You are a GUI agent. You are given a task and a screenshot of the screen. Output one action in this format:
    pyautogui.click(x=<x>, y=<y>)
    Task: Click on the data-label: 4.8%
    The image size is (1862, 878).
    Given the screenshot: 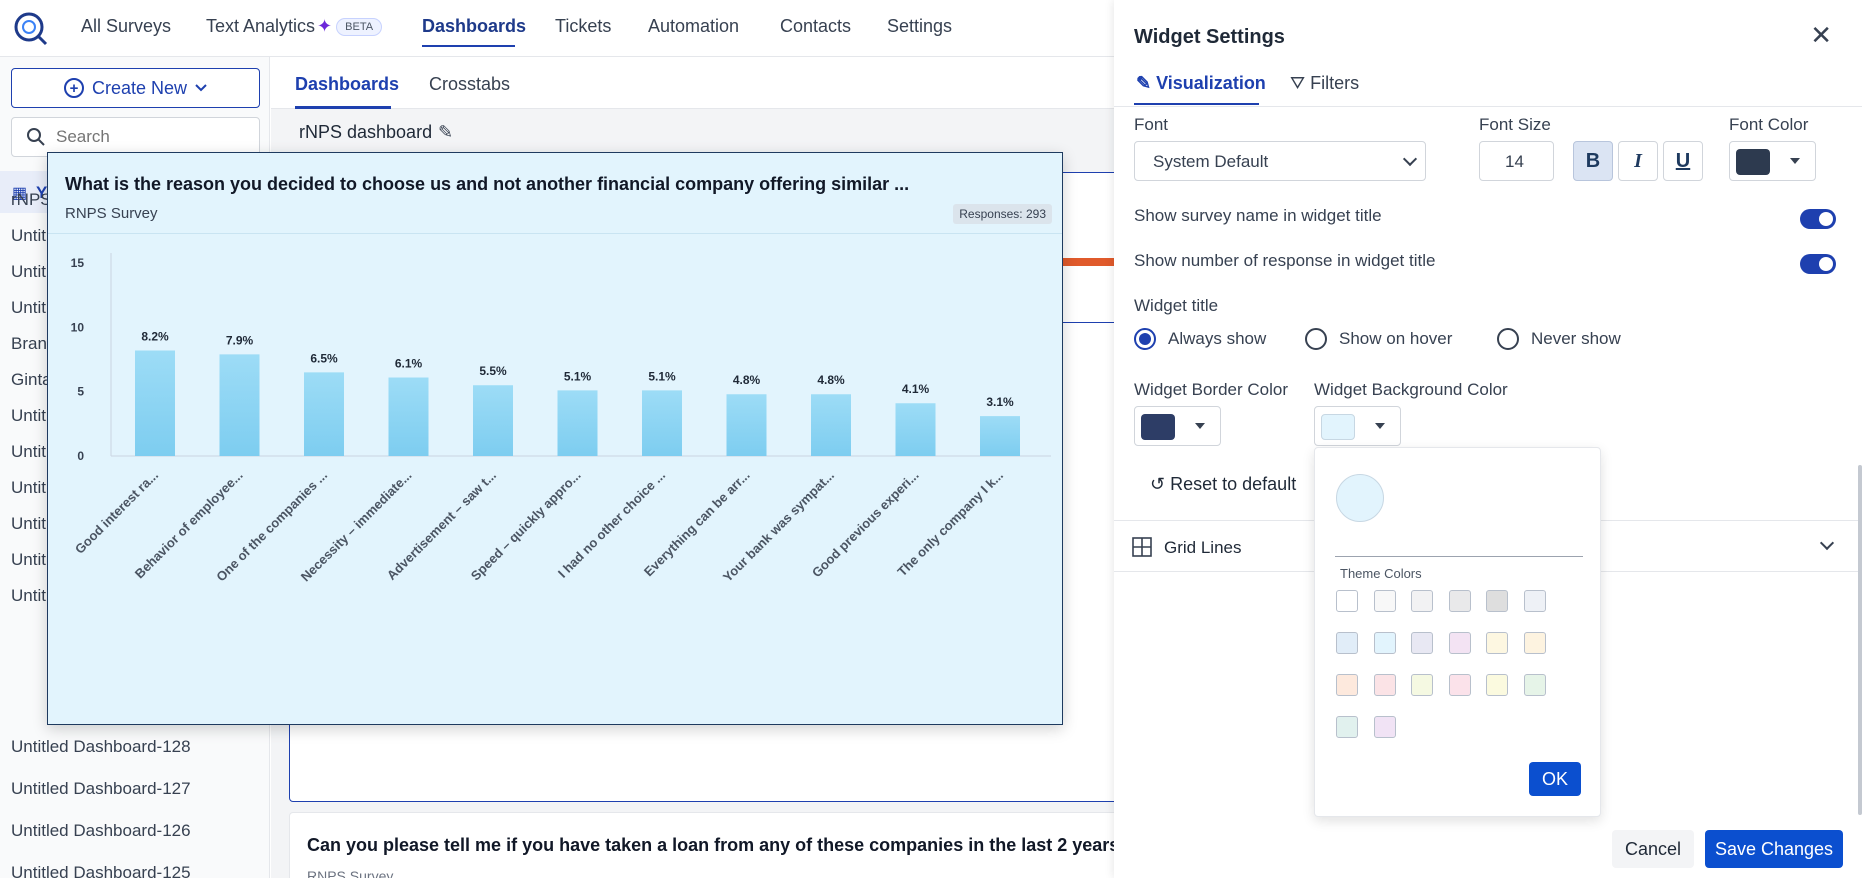 What is the action you would take?
    pyautogui.click(x=831, y=380)
    